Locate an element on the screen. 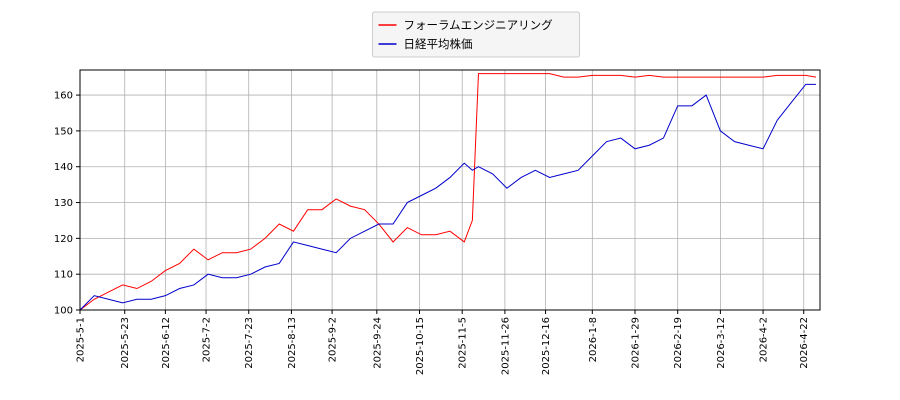 This screenshot has height=400, width=900. y-tick-label: 160 is located at coordinates (63, 96).